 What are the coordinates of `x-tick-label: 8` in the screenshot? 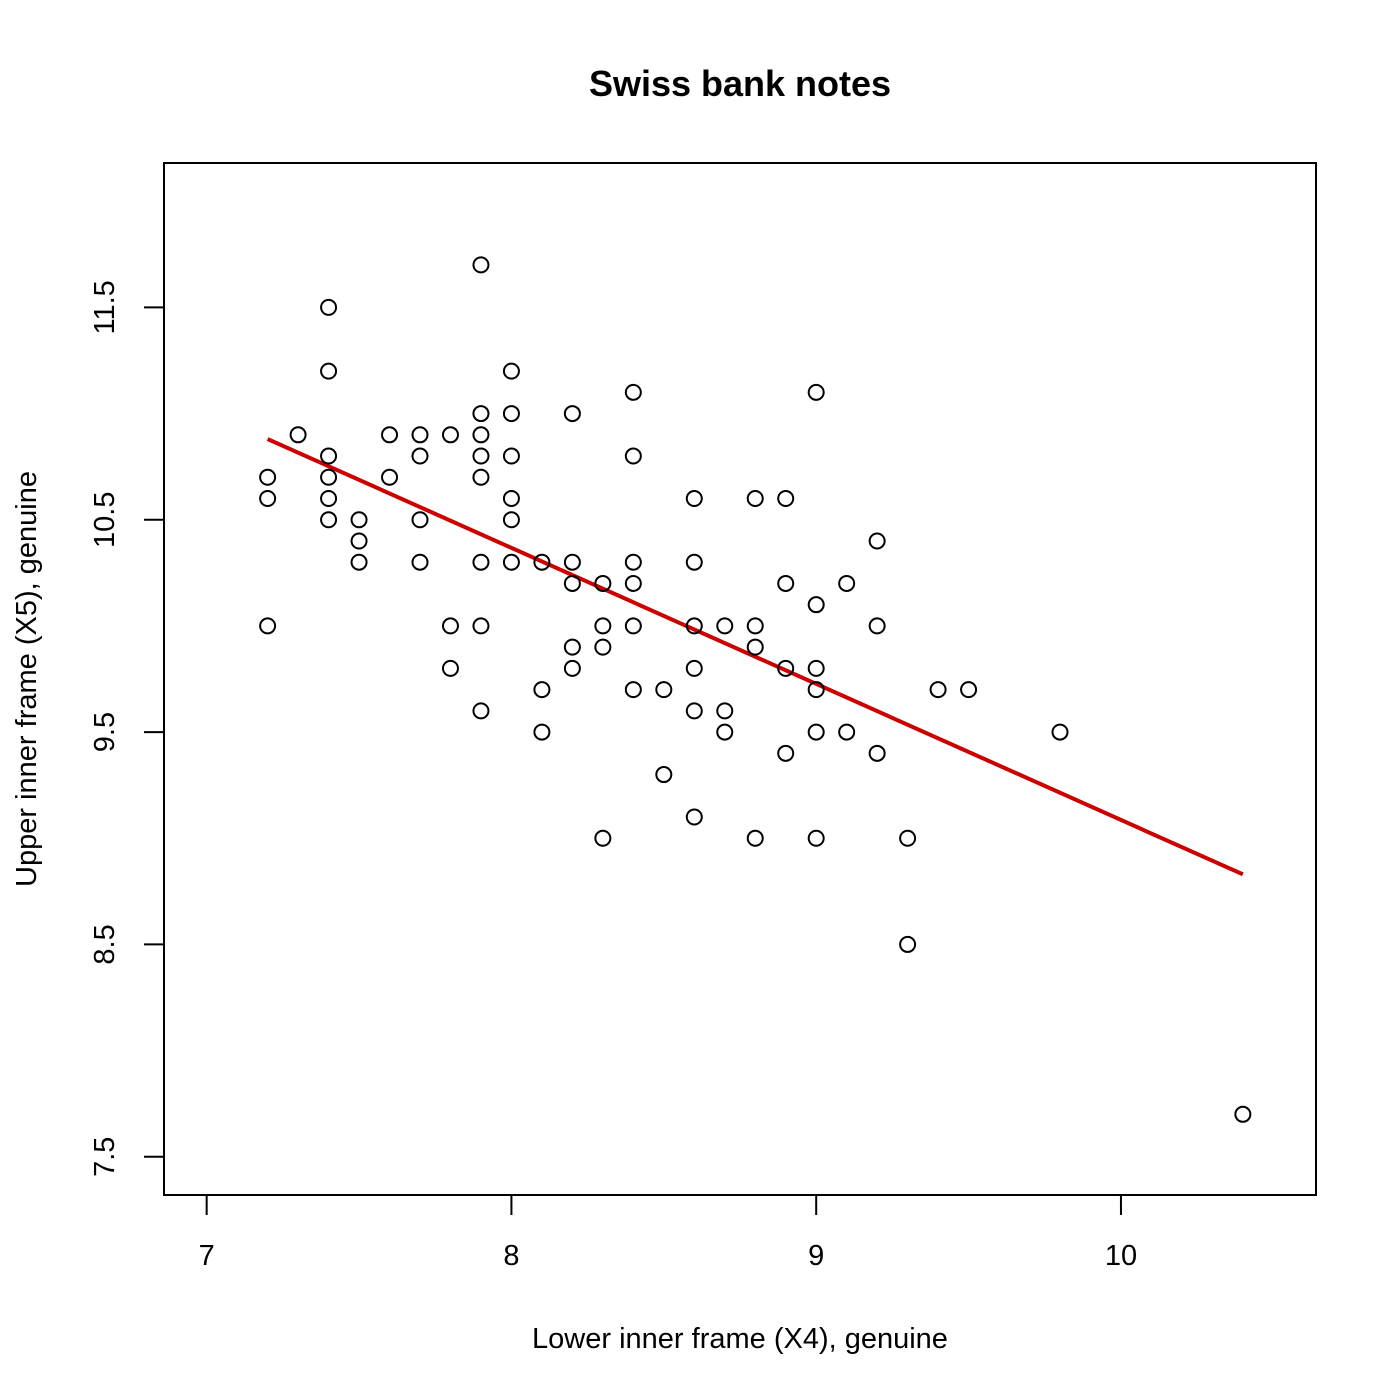 It's located at (511, 1256).